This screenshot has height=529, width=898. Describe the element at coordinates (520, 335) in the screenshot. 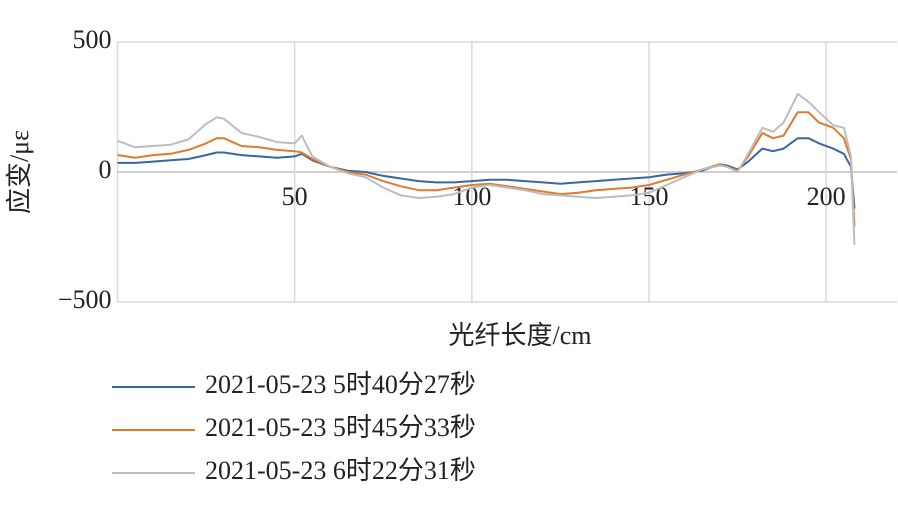

I see `x-axis-label: 光纤长度/cm` at that location.